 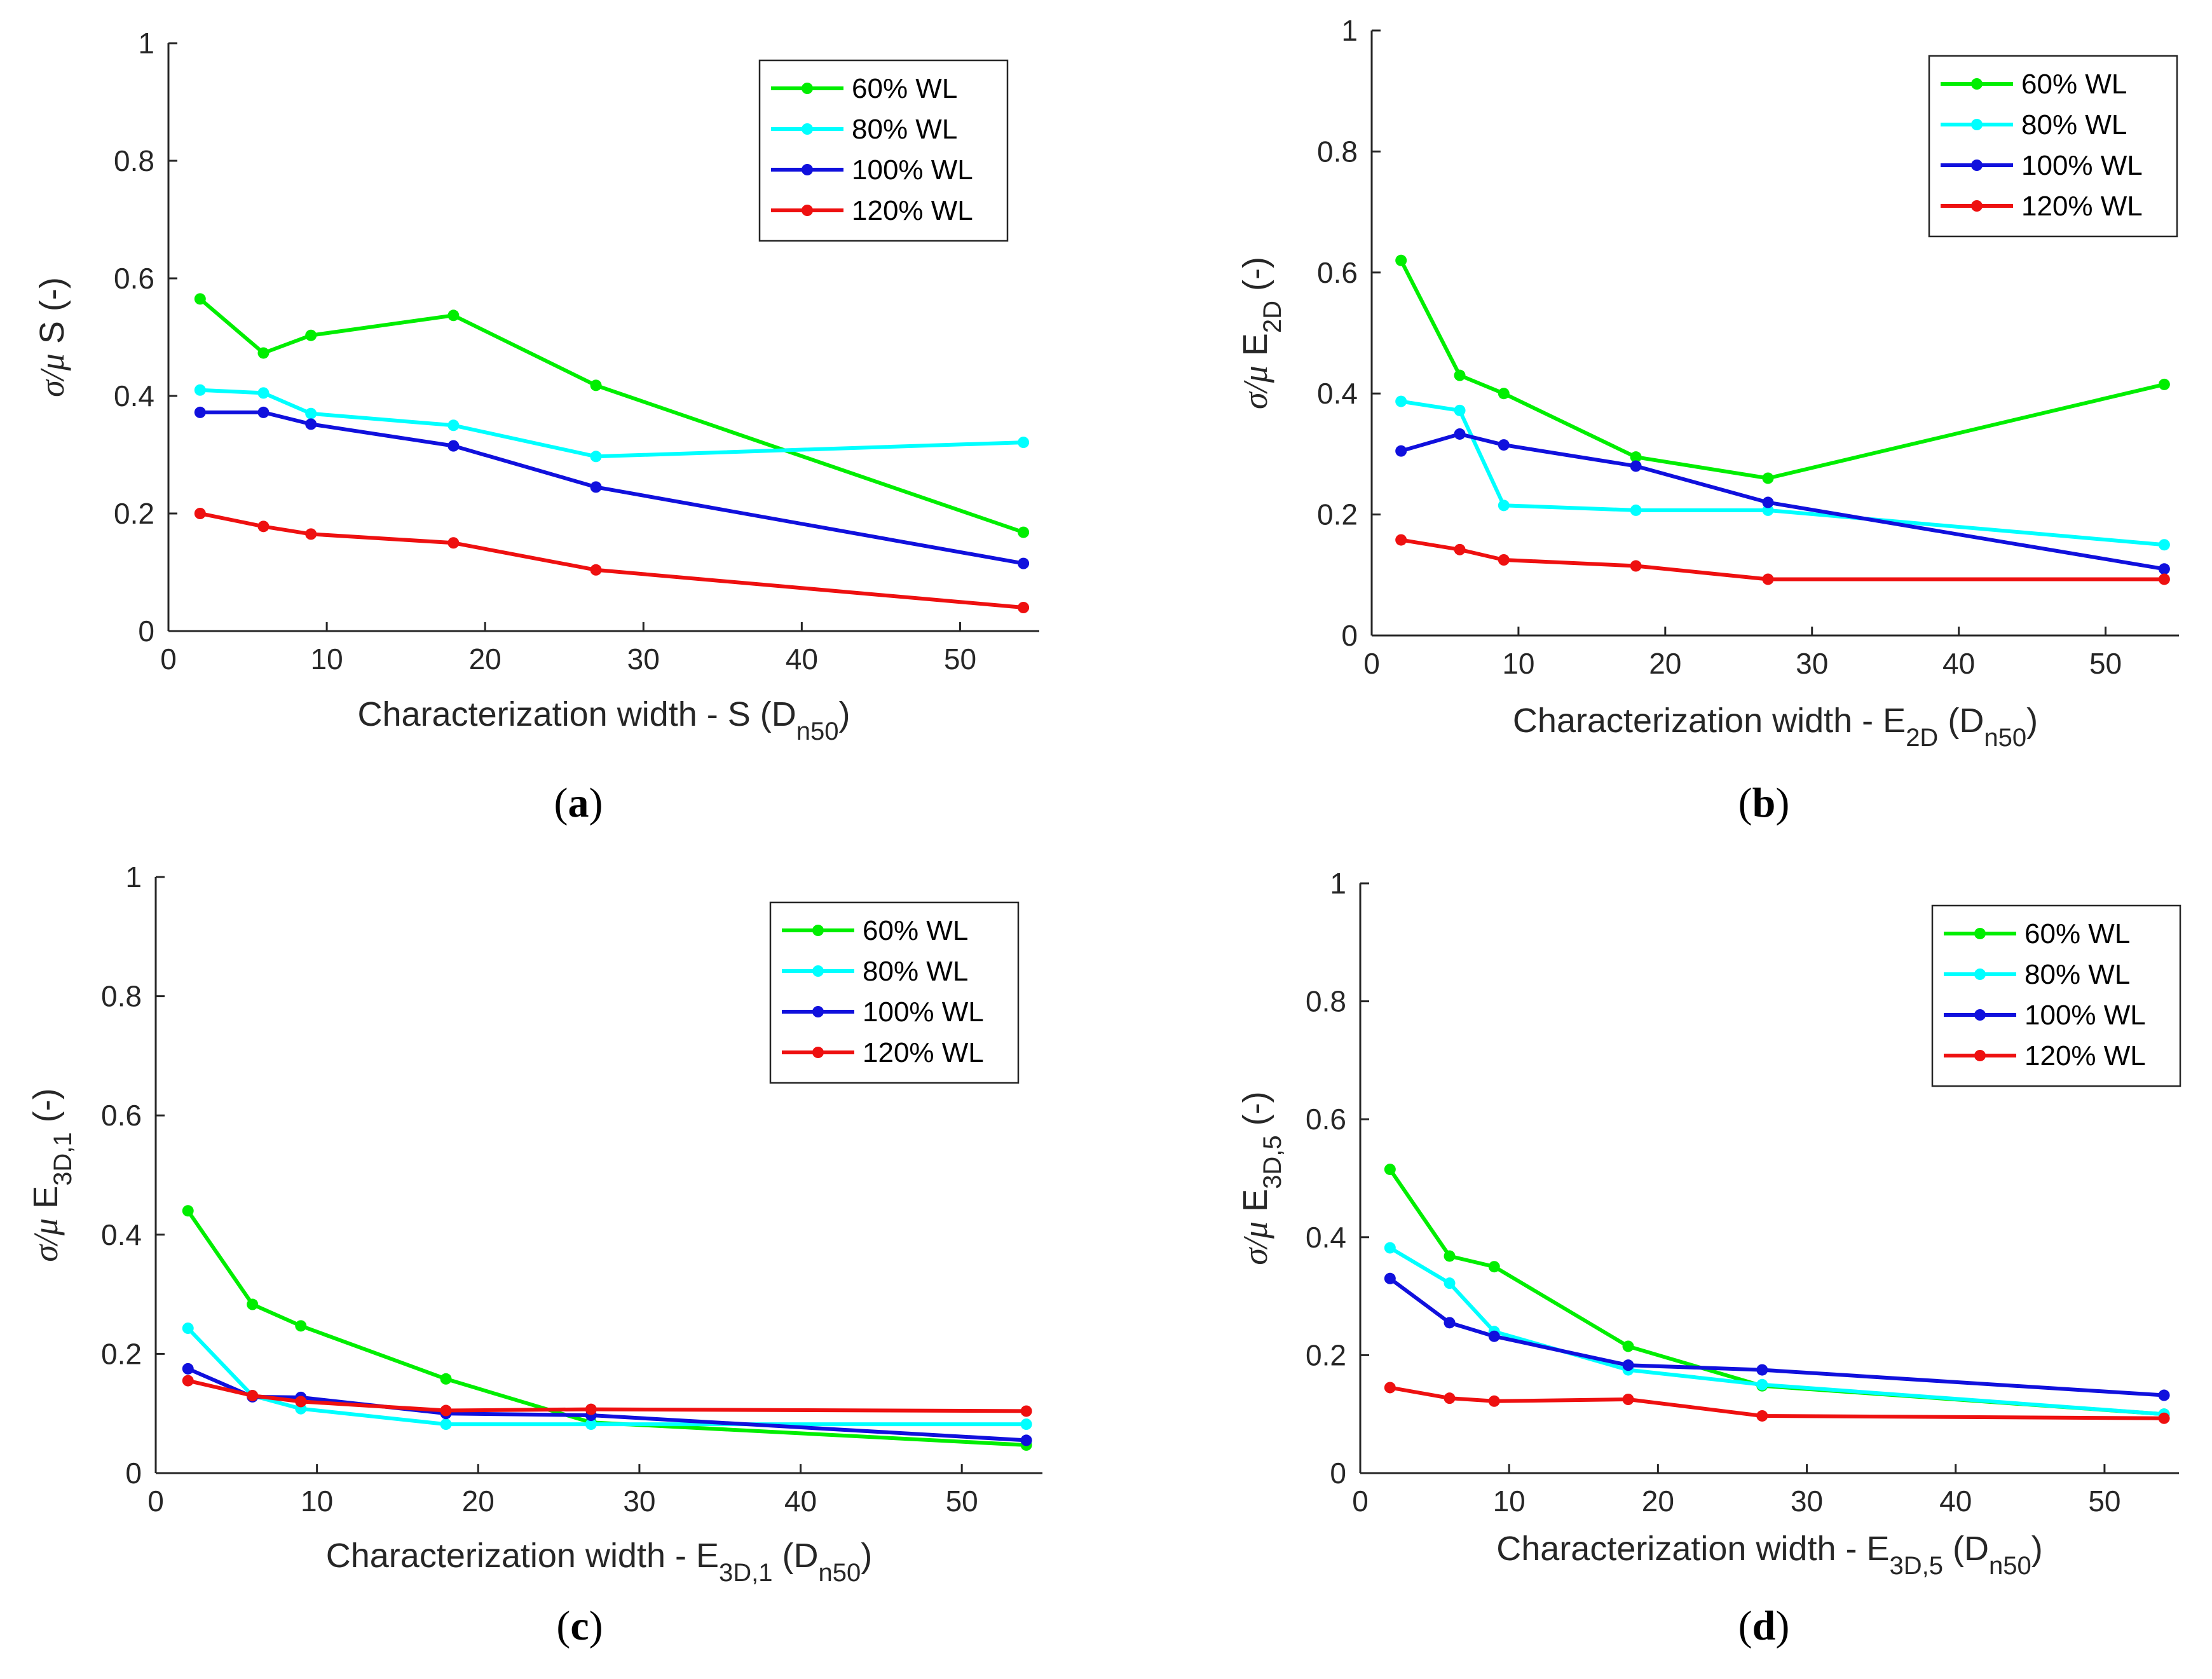 I want to click on x-tick-label: 20, so click(x=1658, y=1501).